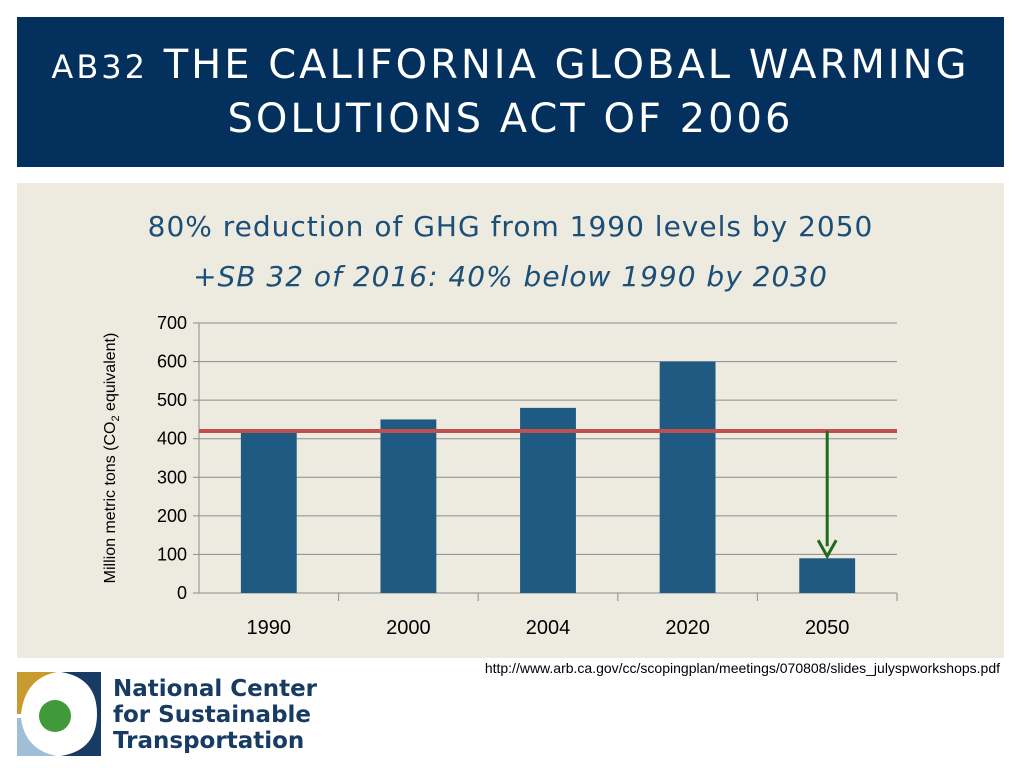 The height and width of the screenshot is (768, 1024). Describe the element at coordinates (548, 628) in the screenshot. I see `x-tick-label: 2004` at that location.